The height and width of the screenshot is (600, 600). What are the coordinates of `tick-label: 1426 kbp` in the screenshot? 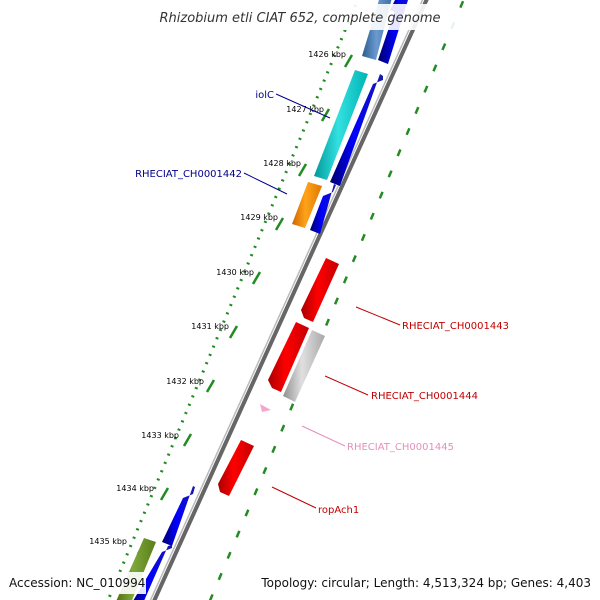 It's located at (327, 54).